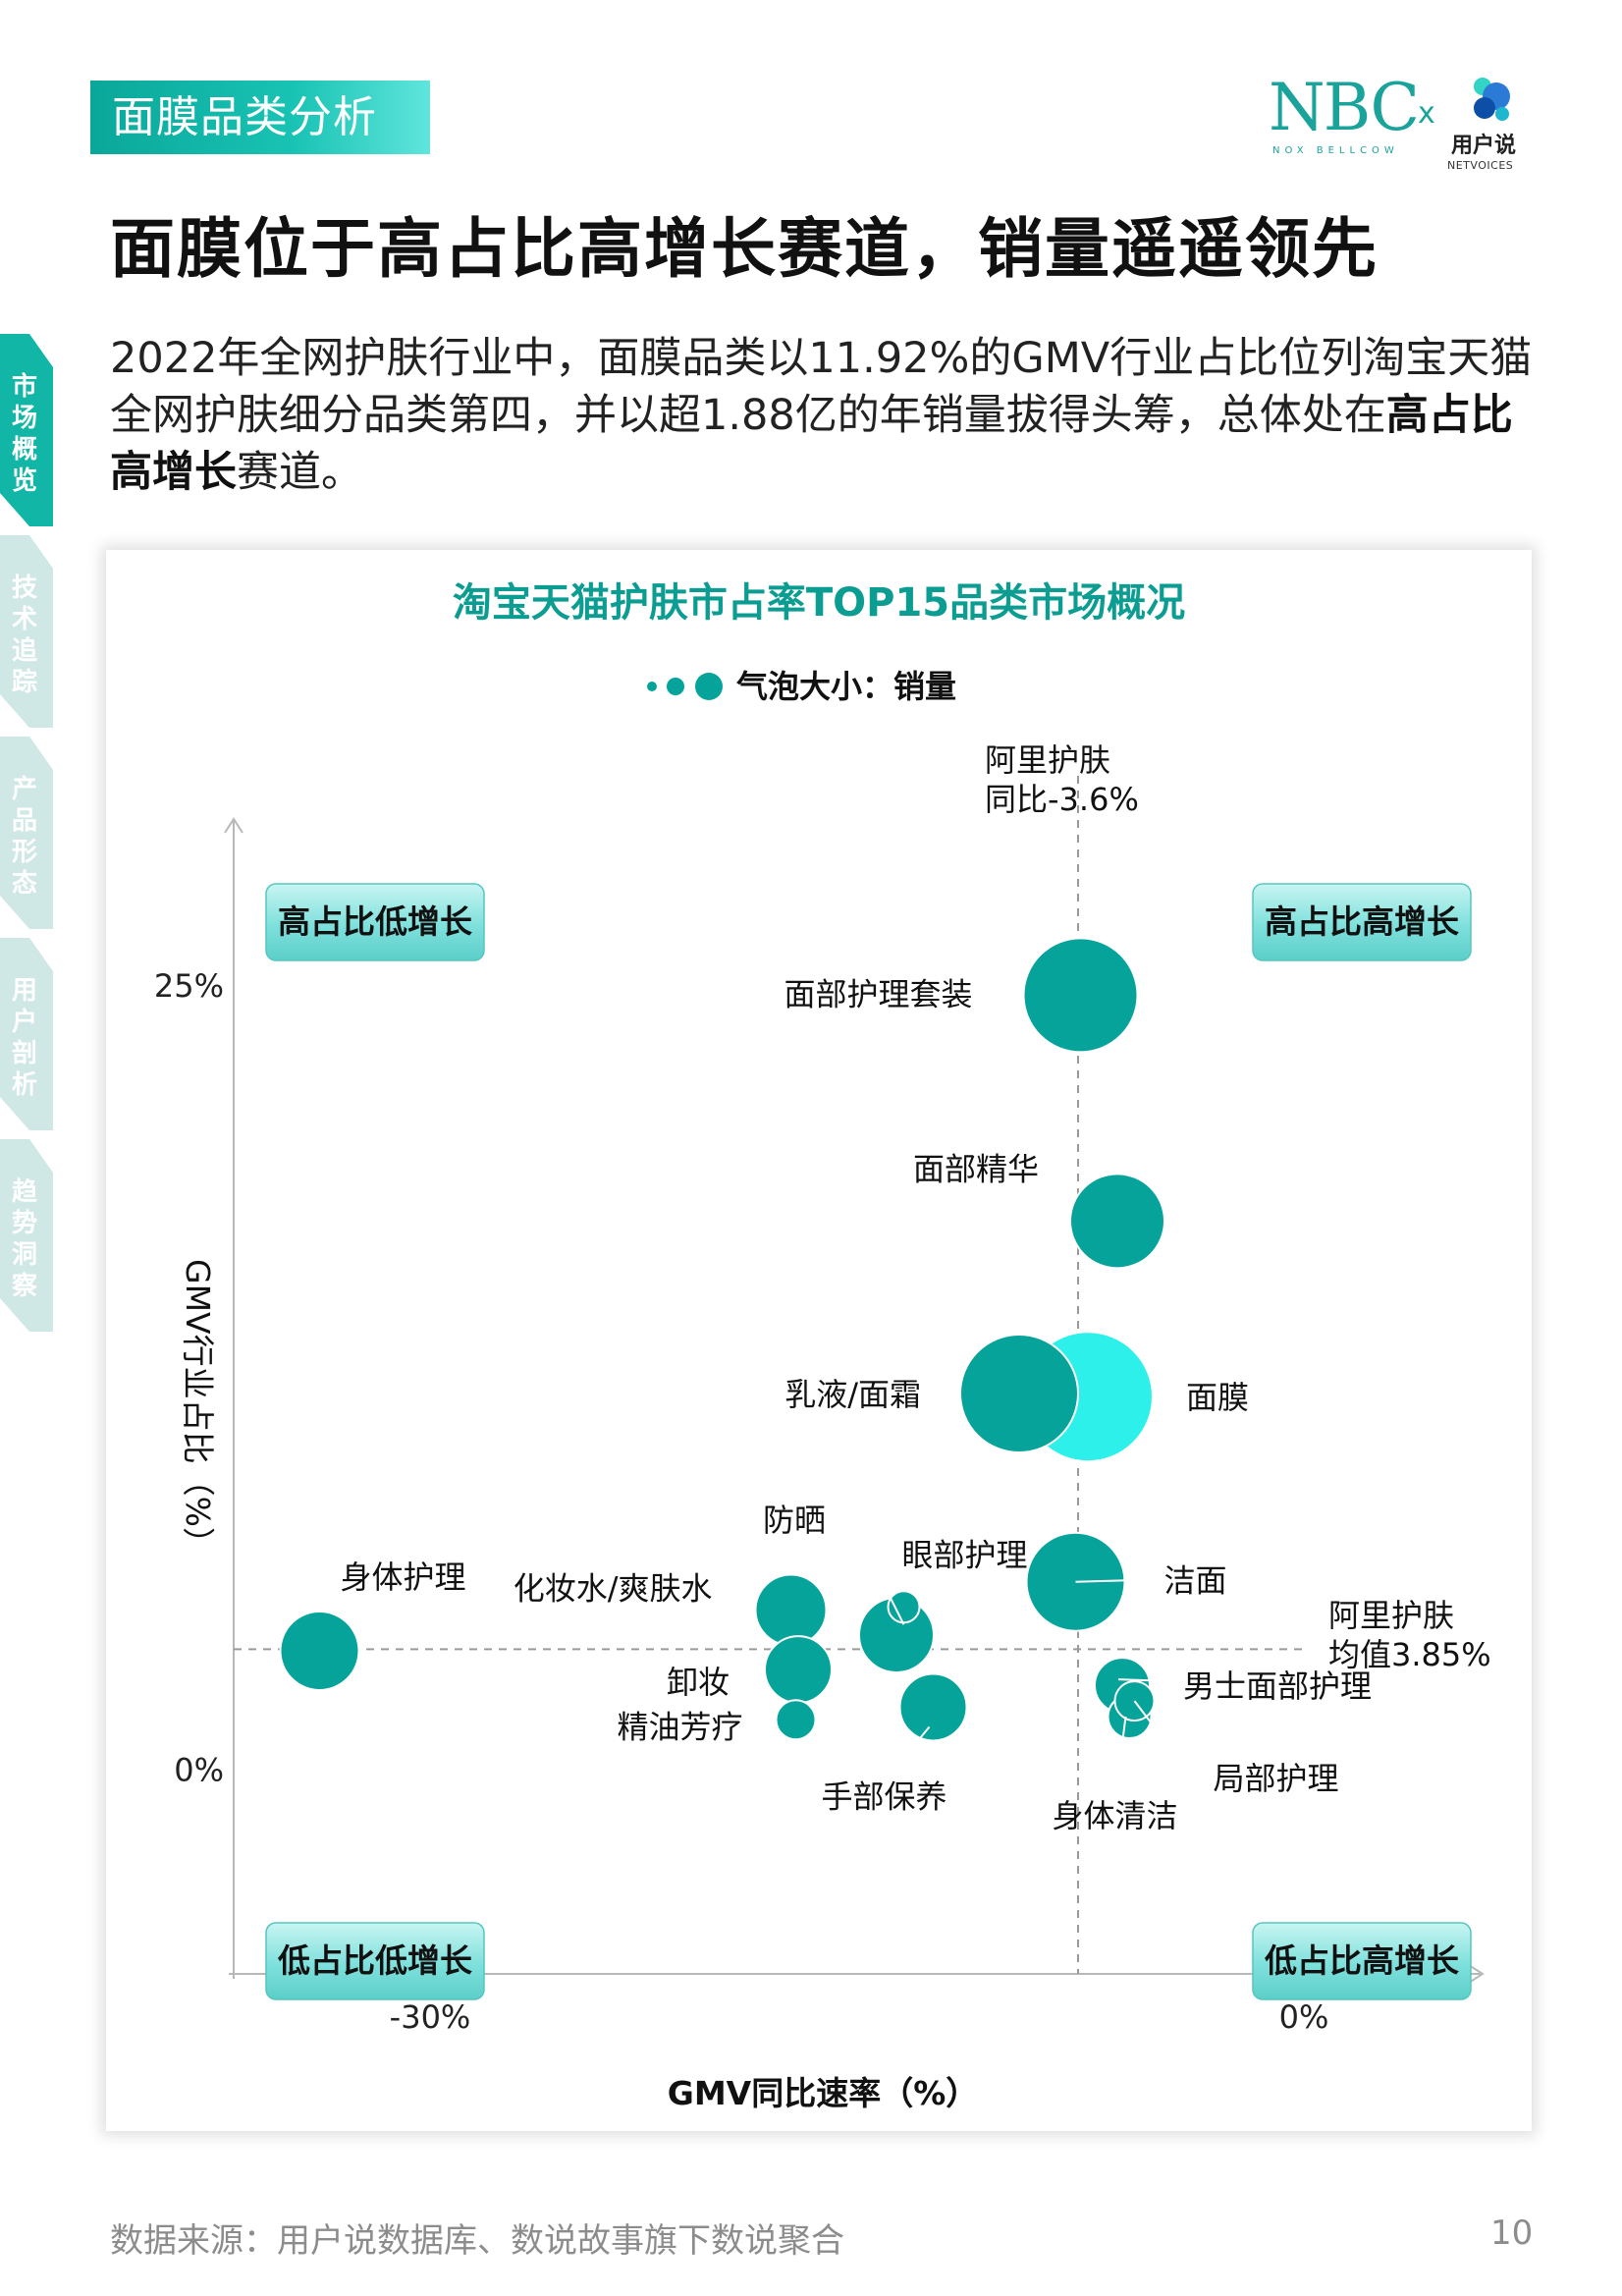 This screenshot has height=2296, width=1622. Describe the element at coordinates (24, 837) in the screenshot. I see `side-tab-label: 产品形态` at that location.